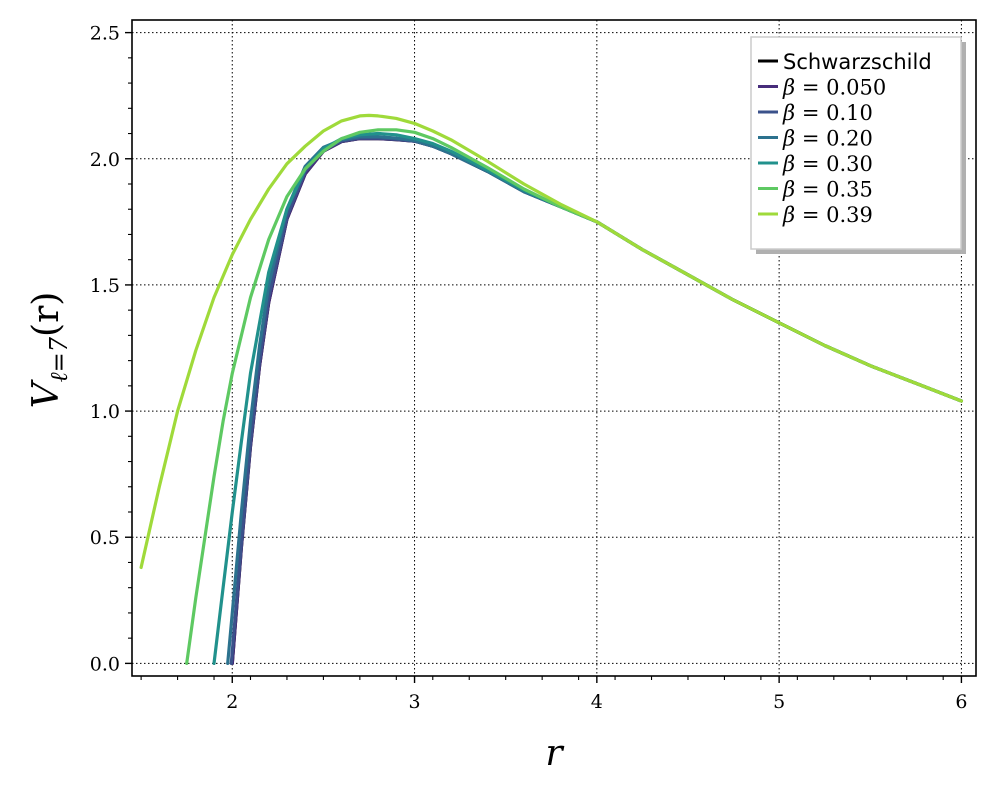 This screenshot has width=996, height=793. I want to click on y-tick-label: 0.5, so click(105, 538).